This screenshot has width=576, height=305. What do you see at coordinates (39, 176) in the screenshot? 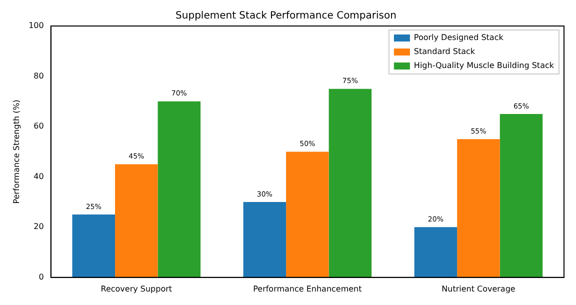
I see `y-tick-label: 40` at bounding box center [39, 176].